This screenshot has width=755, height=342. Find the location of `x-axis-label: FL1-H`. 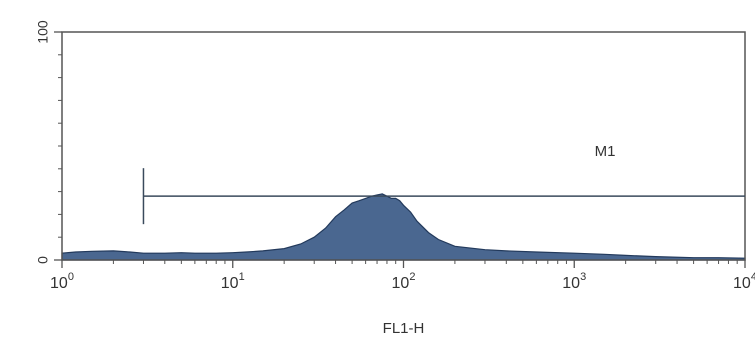

x-axis-label: FL1-H is located at coordinates (404, 328).